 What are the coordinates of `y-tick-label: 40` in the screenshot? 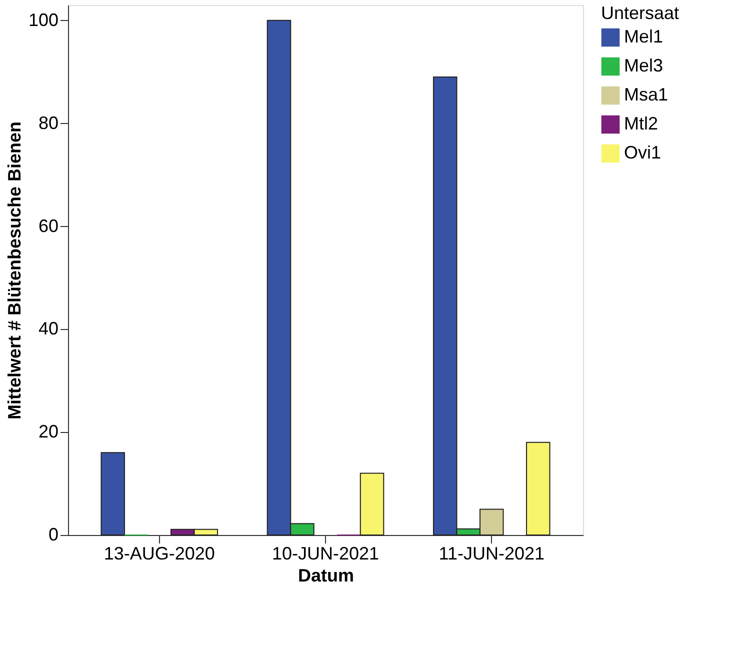 It's located at (48, 328).